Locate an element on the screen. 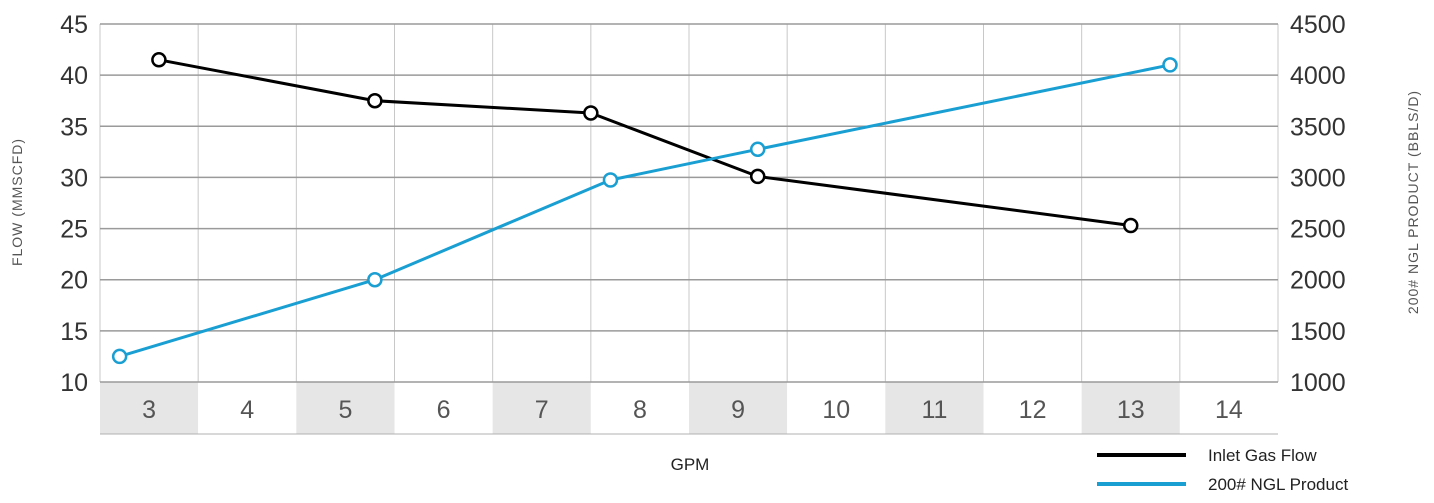 The width and height of the screenshot is (1434, 503). x-tick-label: 13 is located at coordinates (1131, 410).